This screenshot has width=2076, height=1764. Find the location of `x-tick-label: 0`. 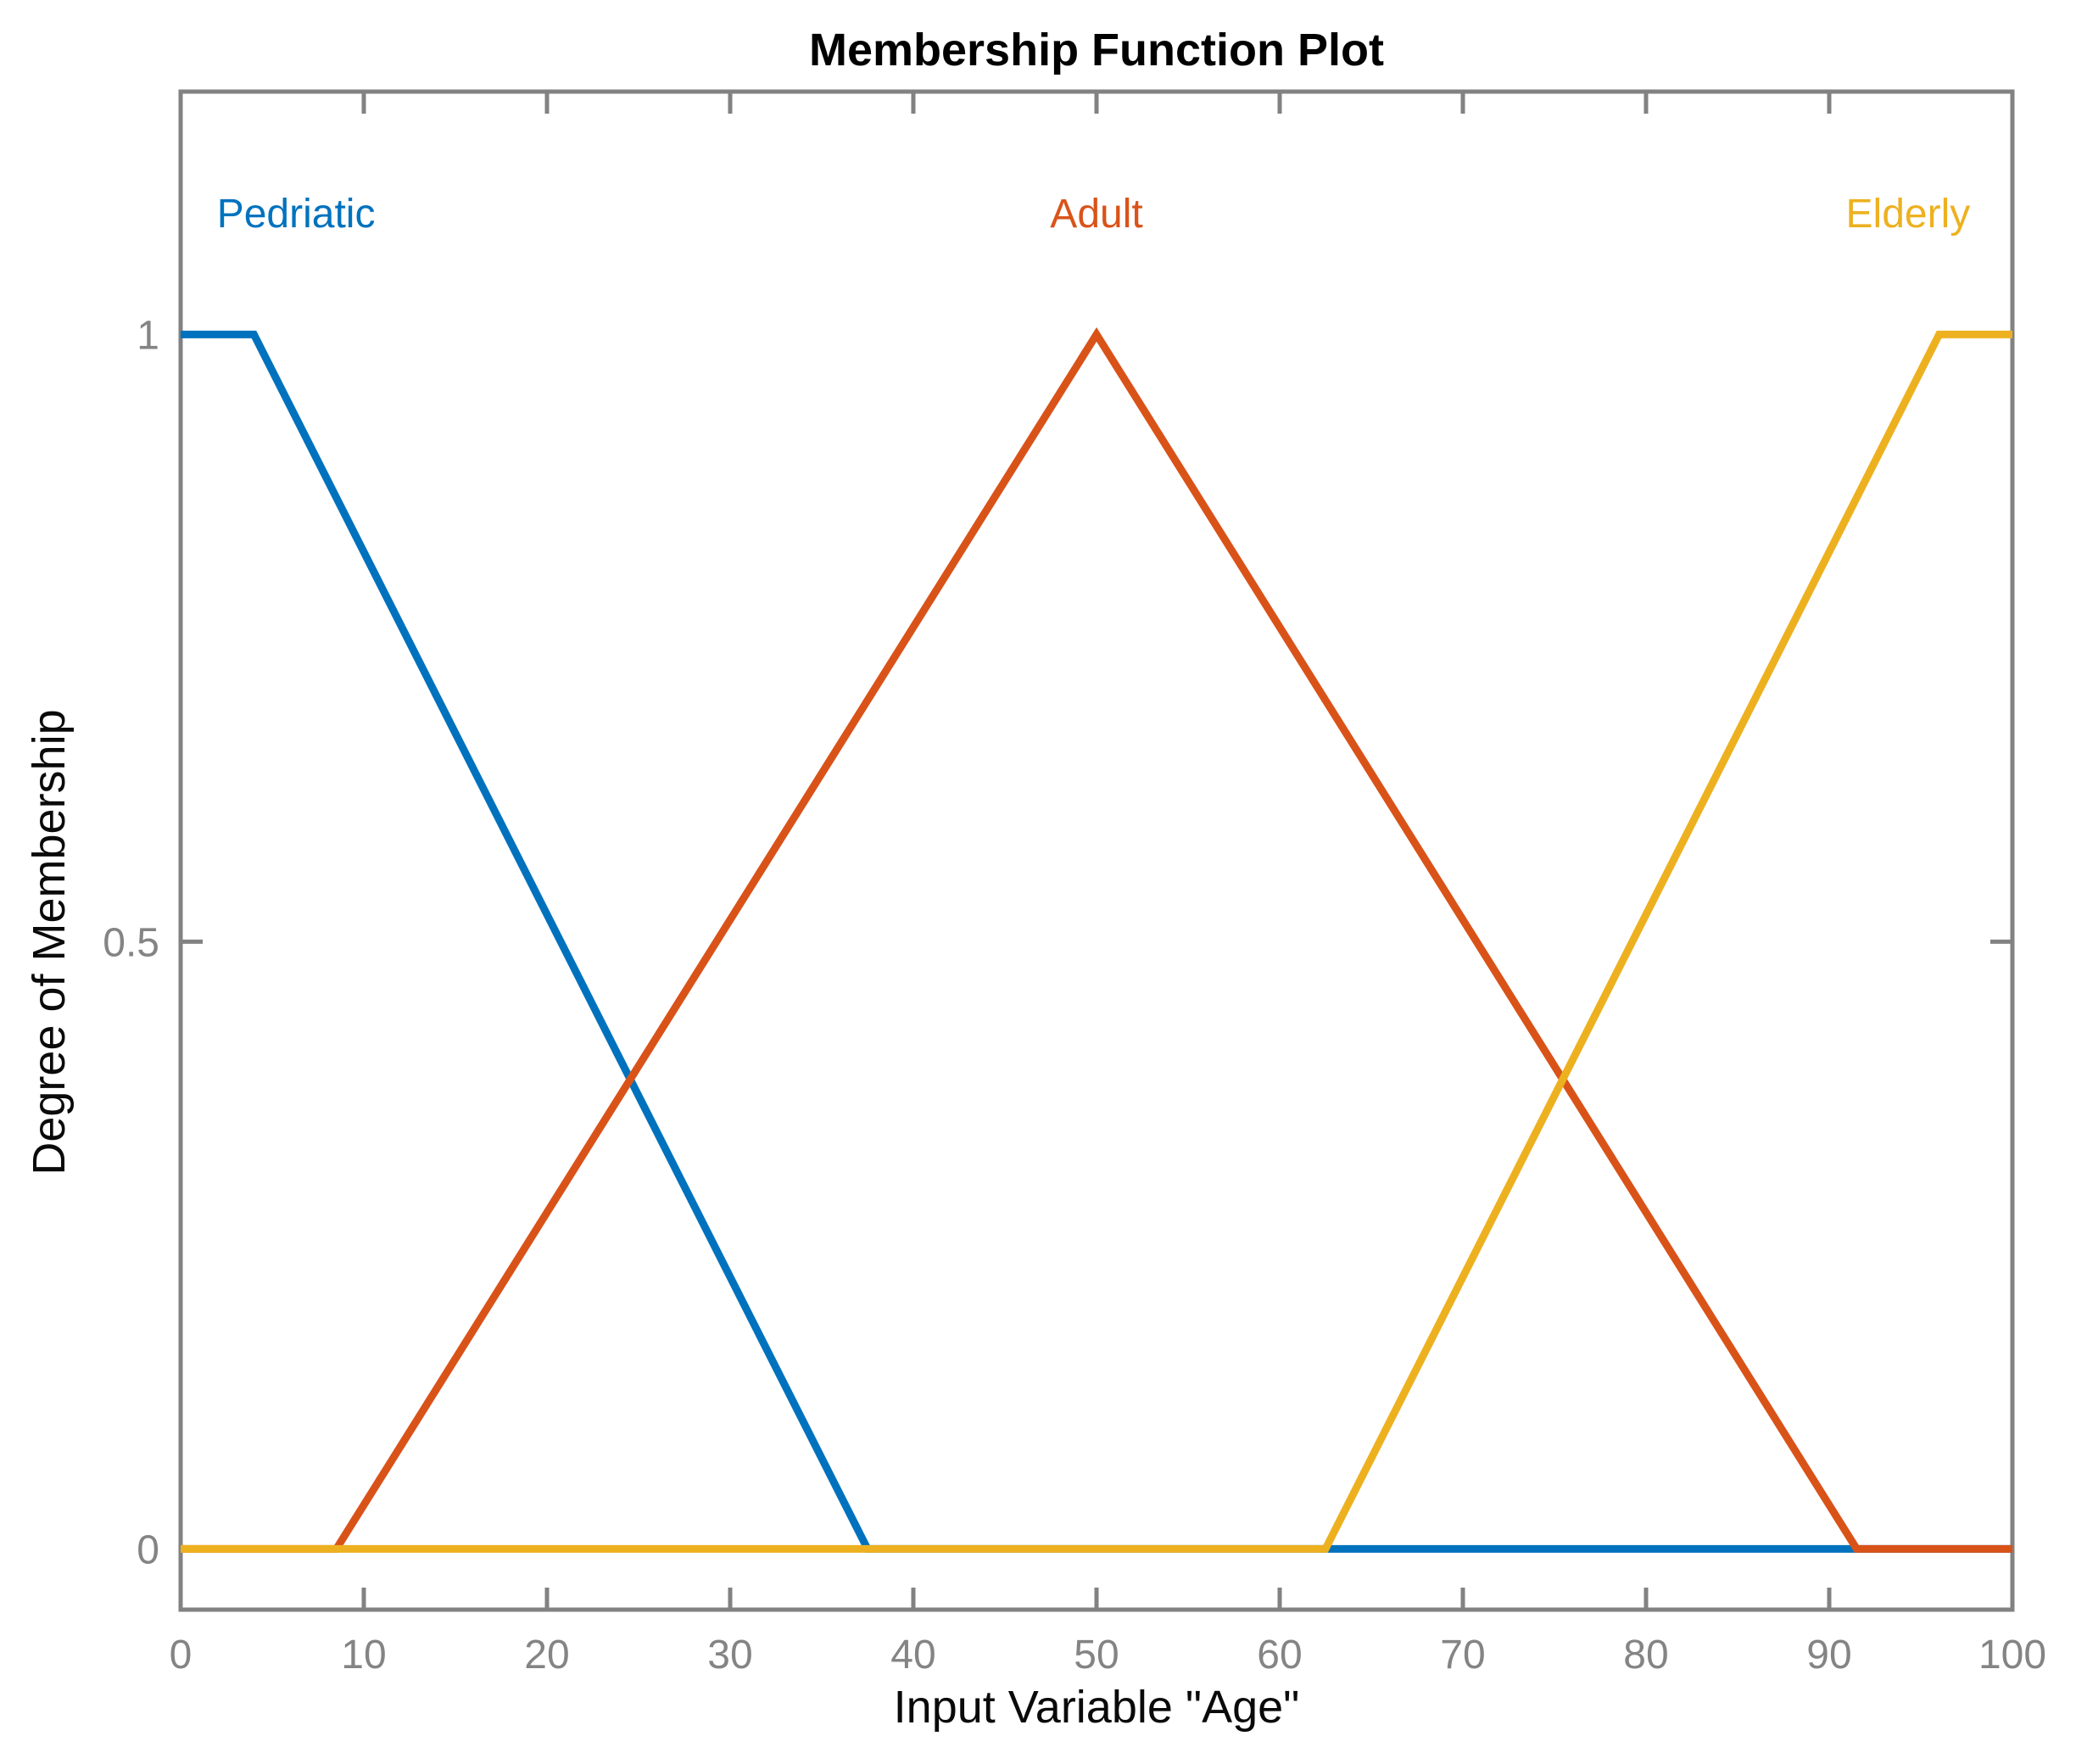

x-tick-label: 0 is located at coordinates (181, 1655).